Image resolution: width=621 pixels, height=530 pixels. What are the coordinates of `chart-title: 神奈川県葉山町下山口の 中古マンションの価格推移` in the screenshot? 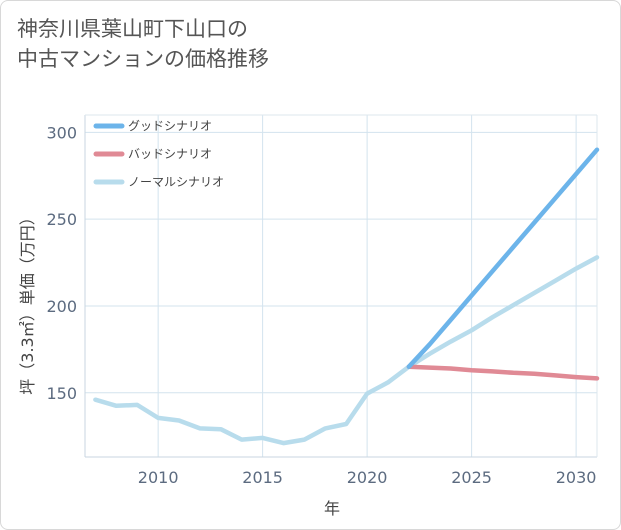 It's located at (143, 44).